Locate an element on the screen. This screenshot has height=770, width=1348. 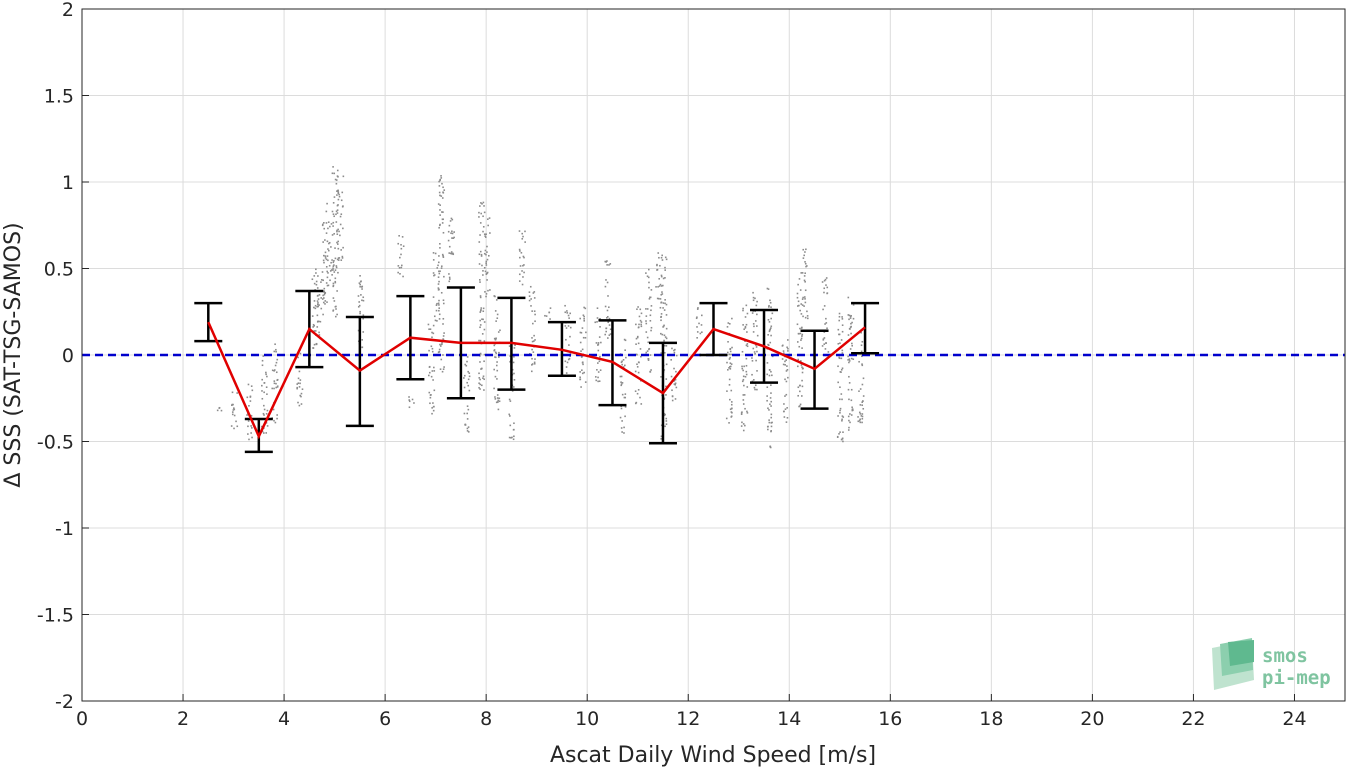
y-tick-labels: 2 1.5 1 0.5 0 -0.5 -1 -1.5 -2 is located at coordinates (55, 356).